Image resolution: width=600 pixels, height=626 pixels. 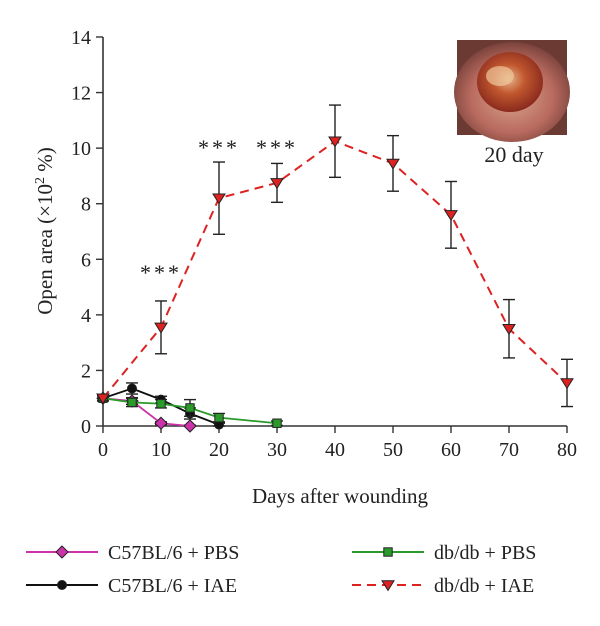 What do you see at coordinates (45, 249) in the screenshot?
I see `y-axis-title-main: Open area (×10` at bounding box center [45, 249].